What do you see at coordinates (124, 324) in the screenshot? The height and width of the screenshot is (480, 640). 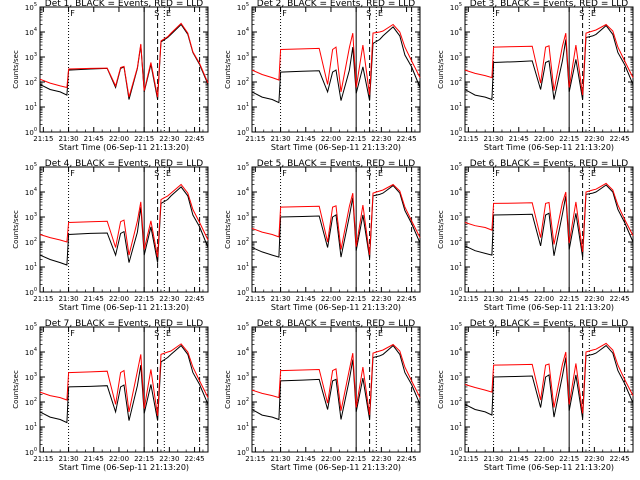 I see `panel-title: Det 7, BLACK = Events, RED = LLD` at bounding box center [124, 324].